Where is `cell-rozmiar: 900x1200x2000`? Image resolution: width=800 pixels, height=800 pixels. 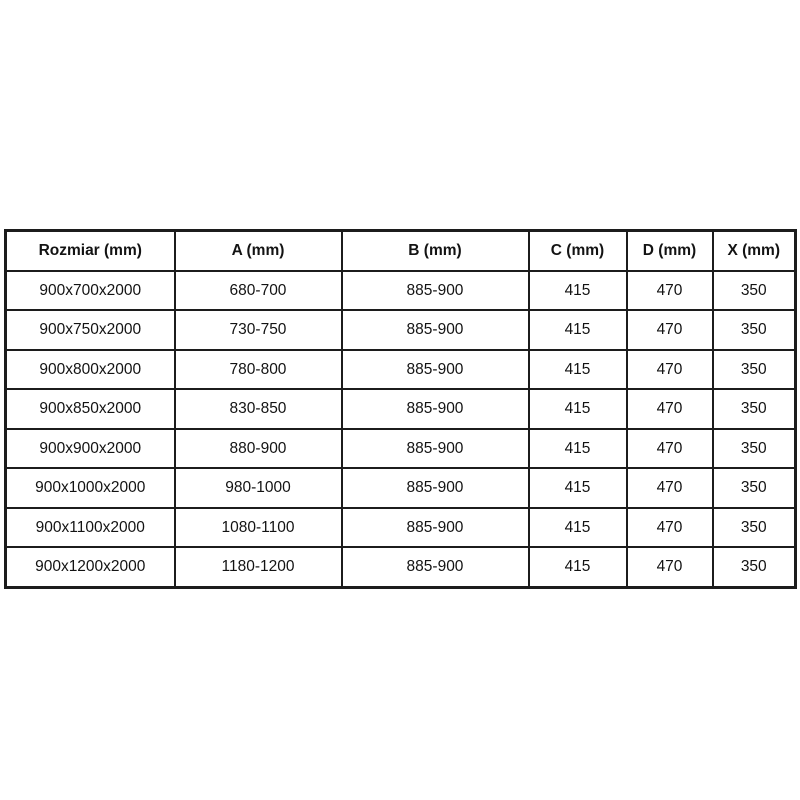
cell-rozmiar: 900x1200x2000 is located at coordinates (90, 567).